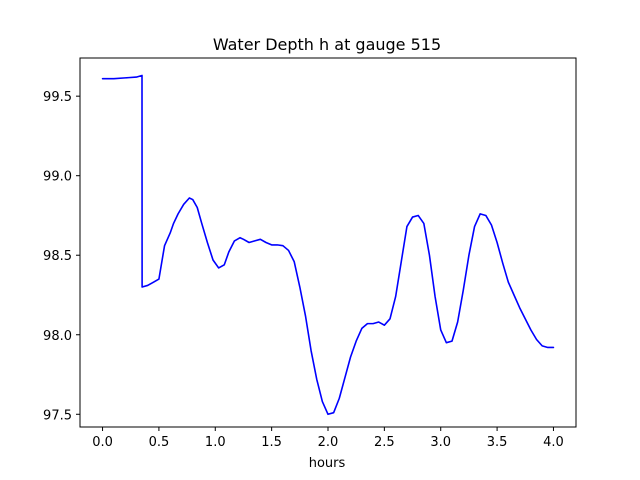 The height and width of the screenshot is (480, 640). What do you see at coordinates (271, 442) in the screenshot?
I see `x-tick-label: 1.5` at bounding box center [271, 442].